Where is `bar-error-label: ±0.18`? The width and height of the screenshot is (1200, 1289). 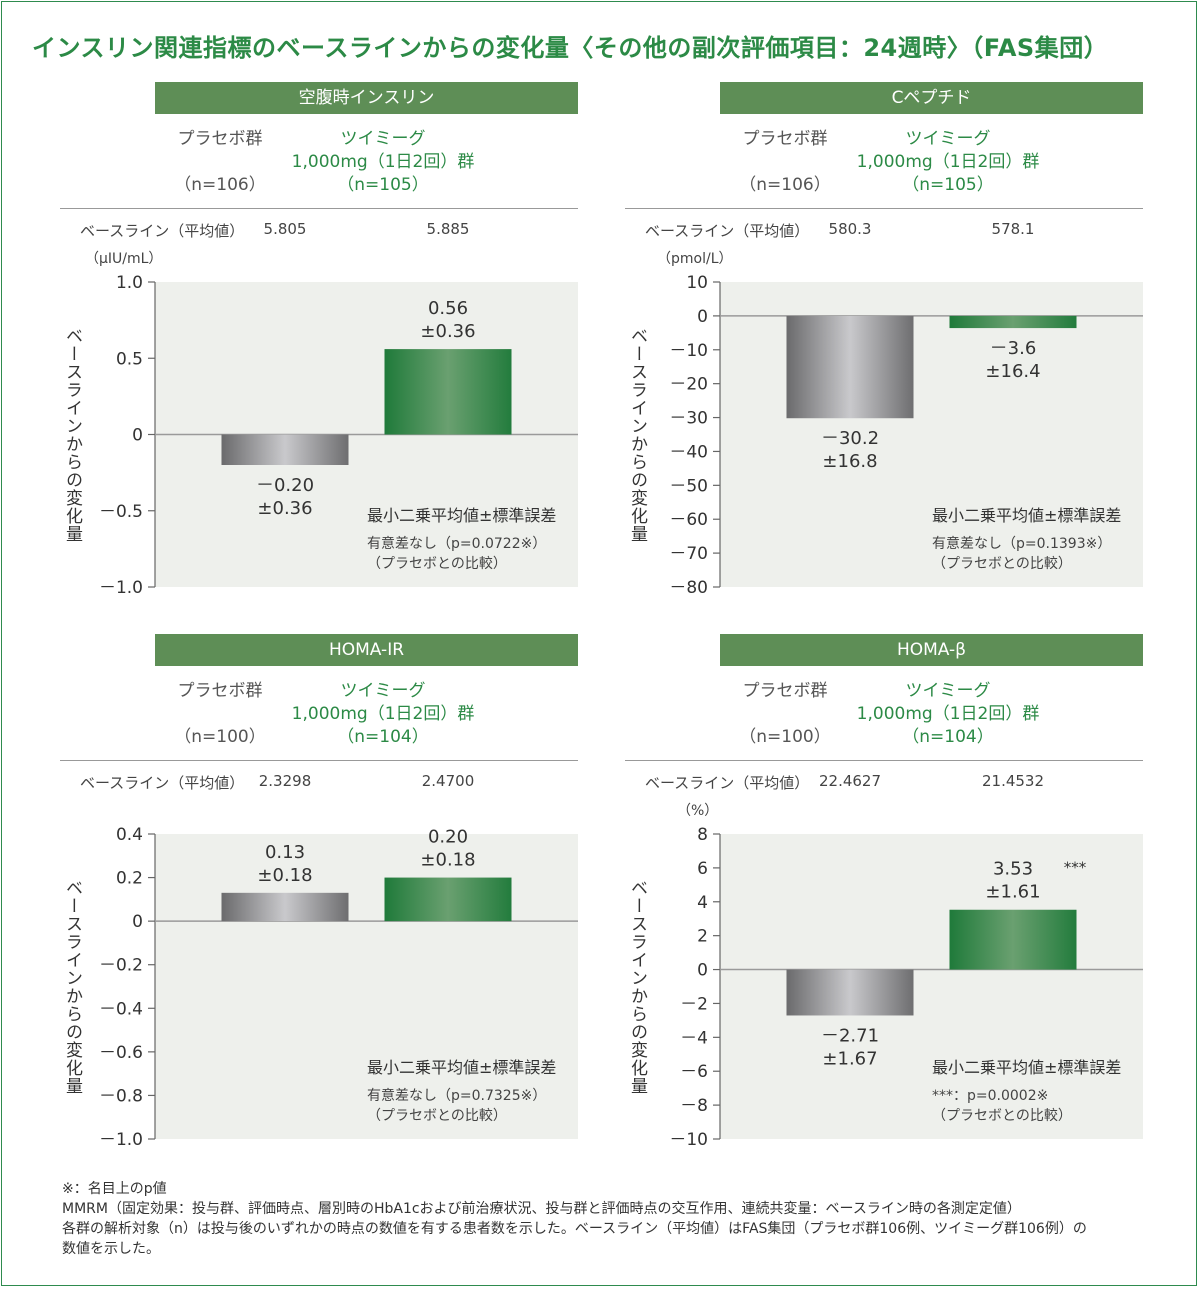 bar-error-label: ±0.18 is located at coordinates (284, 875).